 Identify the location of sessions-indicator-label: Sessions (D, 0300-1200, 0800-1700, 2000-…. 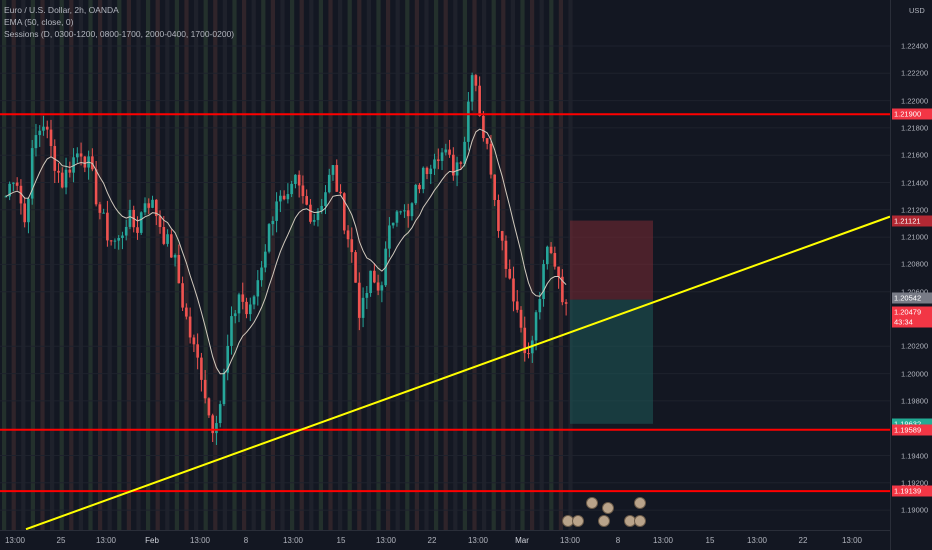
(119, 34).